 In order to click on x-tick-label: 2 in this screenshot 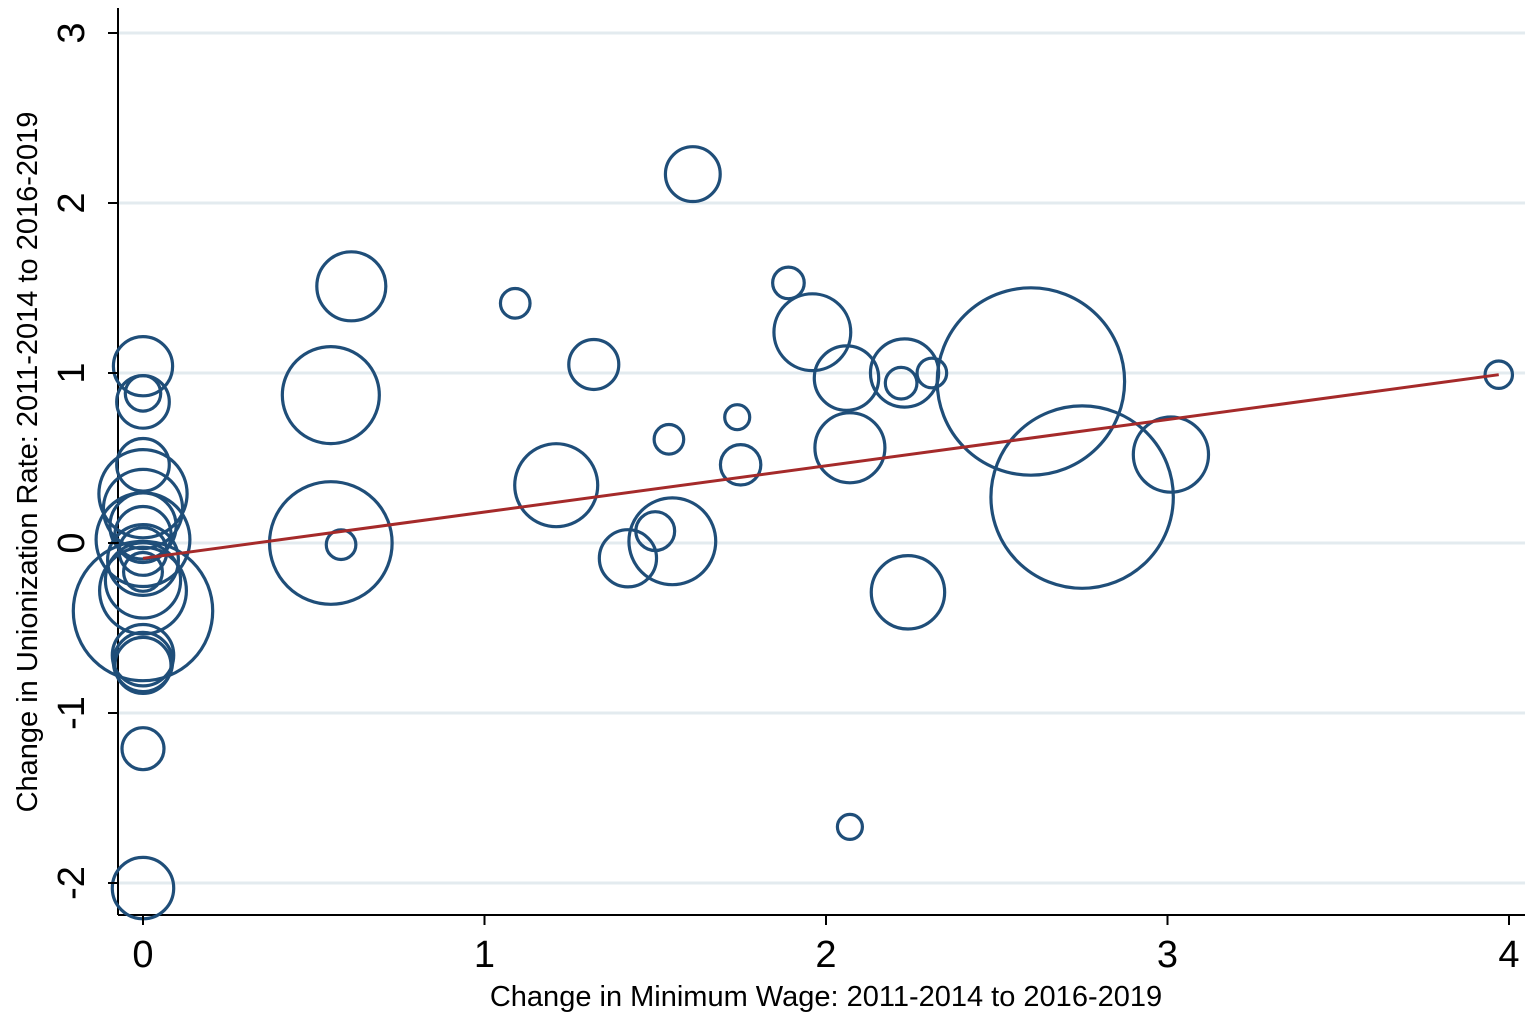, I will do `click(825, 955)`.